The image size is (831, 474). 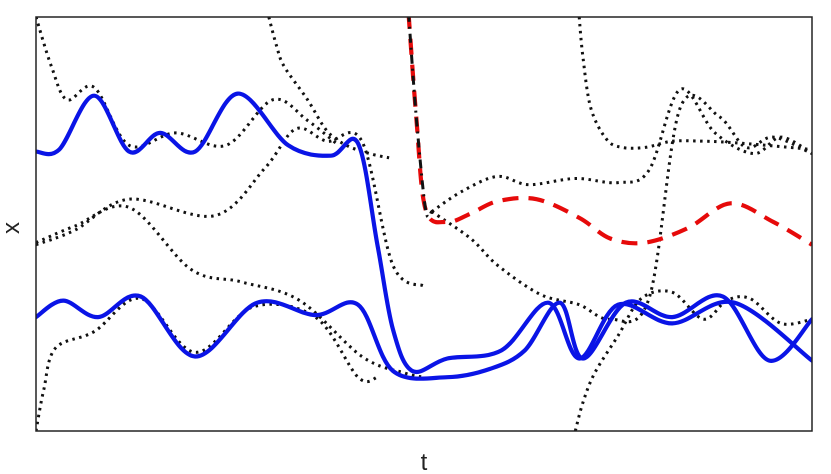 What do you see at coordinates (12, 228) in the screenshot?
I see `y-axis-label: x` at bounding box center [12, 228].